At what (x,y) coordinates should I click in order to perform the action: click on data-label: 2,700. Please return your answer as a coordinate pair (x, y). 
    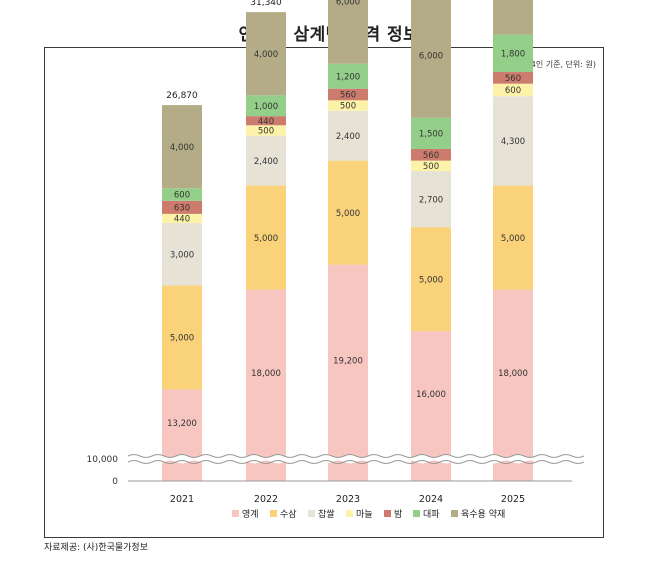
    Looking at the image, I should click on (431, 200).